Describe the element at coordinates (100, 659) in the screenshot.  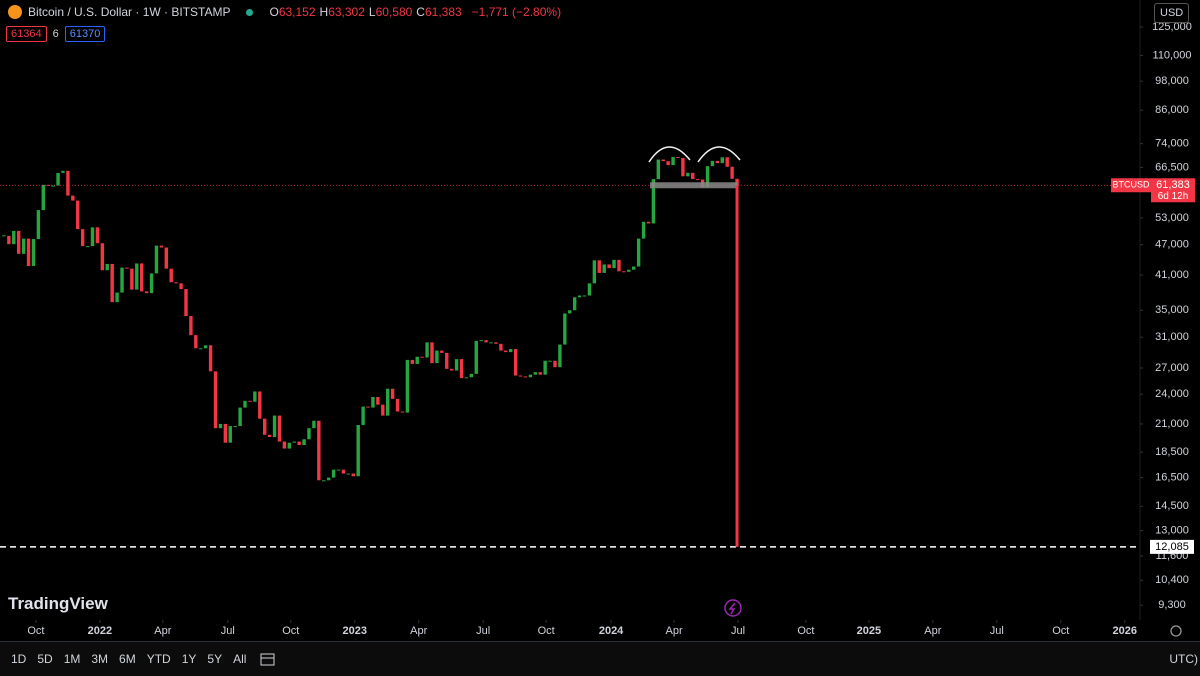
I see `range-button: 3M` at that location.